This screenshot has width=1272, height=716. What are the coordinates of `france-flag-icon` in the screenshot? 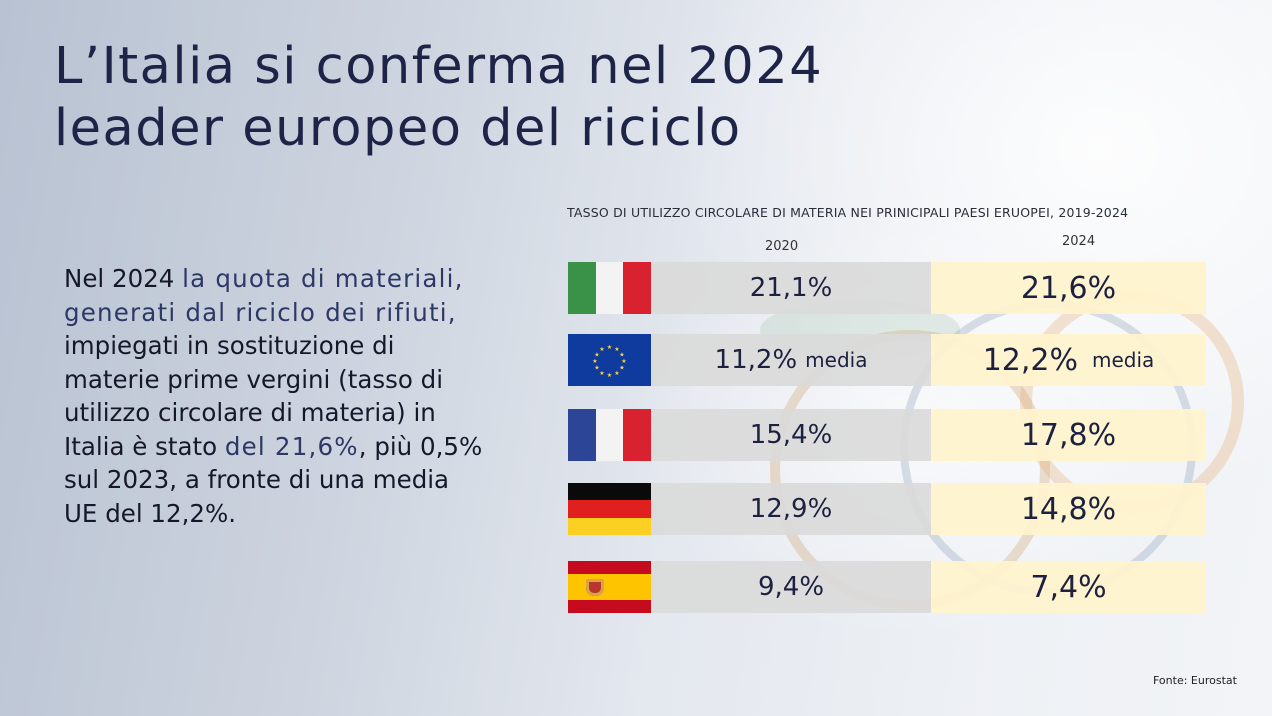 It's located at (609, 435).